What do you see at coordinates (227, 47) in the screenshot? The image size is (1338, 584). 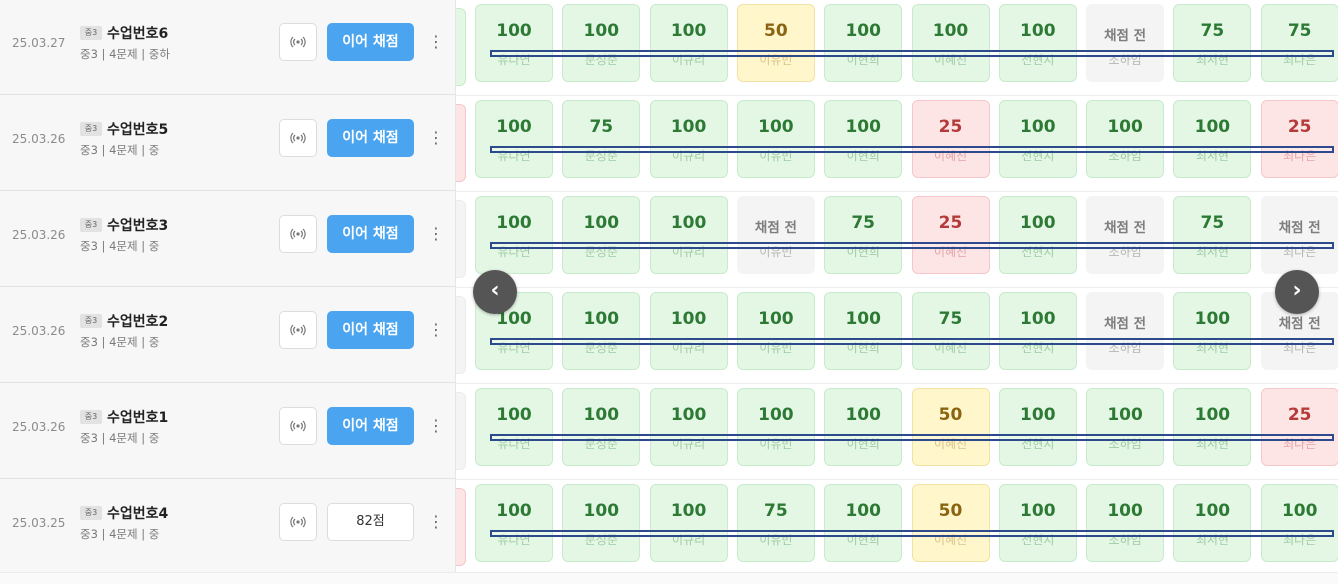 I see `class-row: 25.03.27 중3 수업번호6 중3 | 4문제 | 중하 이어 채점 ⋮` at bounding box center [227, 47].